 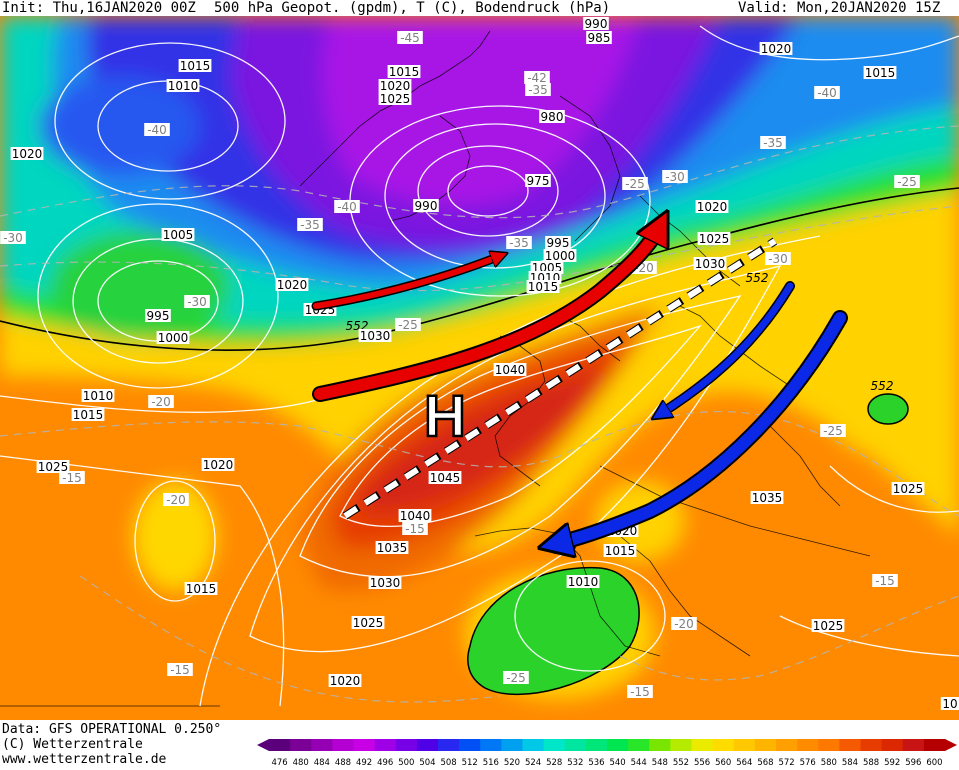 I want to click on isotherm-label-text: -25, so click(x=516, y=678).